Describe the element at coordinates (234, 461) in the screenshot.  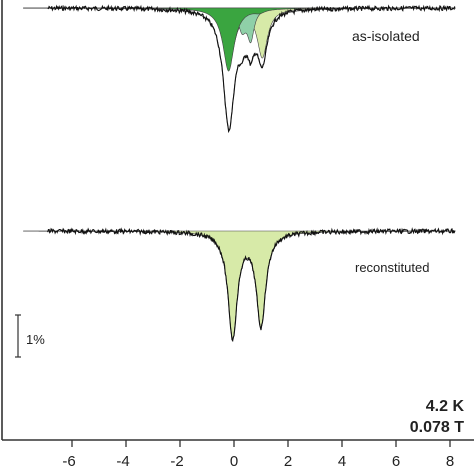
I see `x-tick-label: 0` at that location.